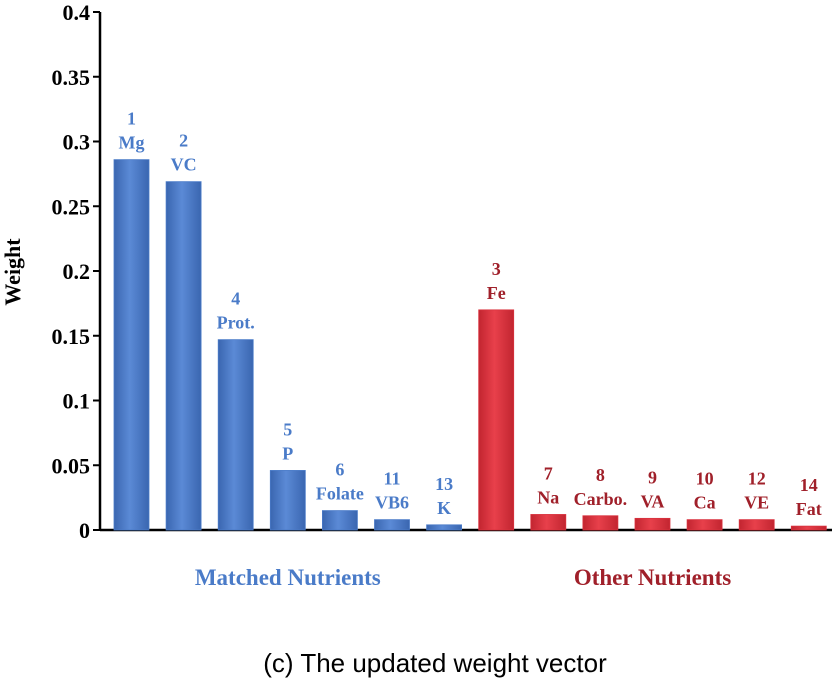 This screenshot has width=832, height=683. What do you see at coordinates (601, 499) in the screenshot?
I see `bar-name-label: Carbo.` at bounding box center [601, 499].